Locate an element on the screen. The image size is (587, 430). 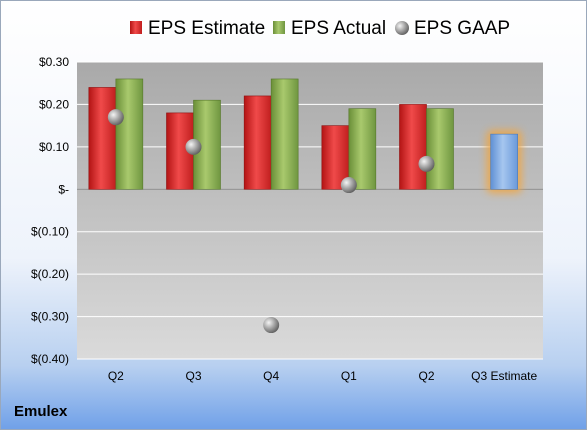
x-tick-label: Q1 is located at coordinates (349, 376).